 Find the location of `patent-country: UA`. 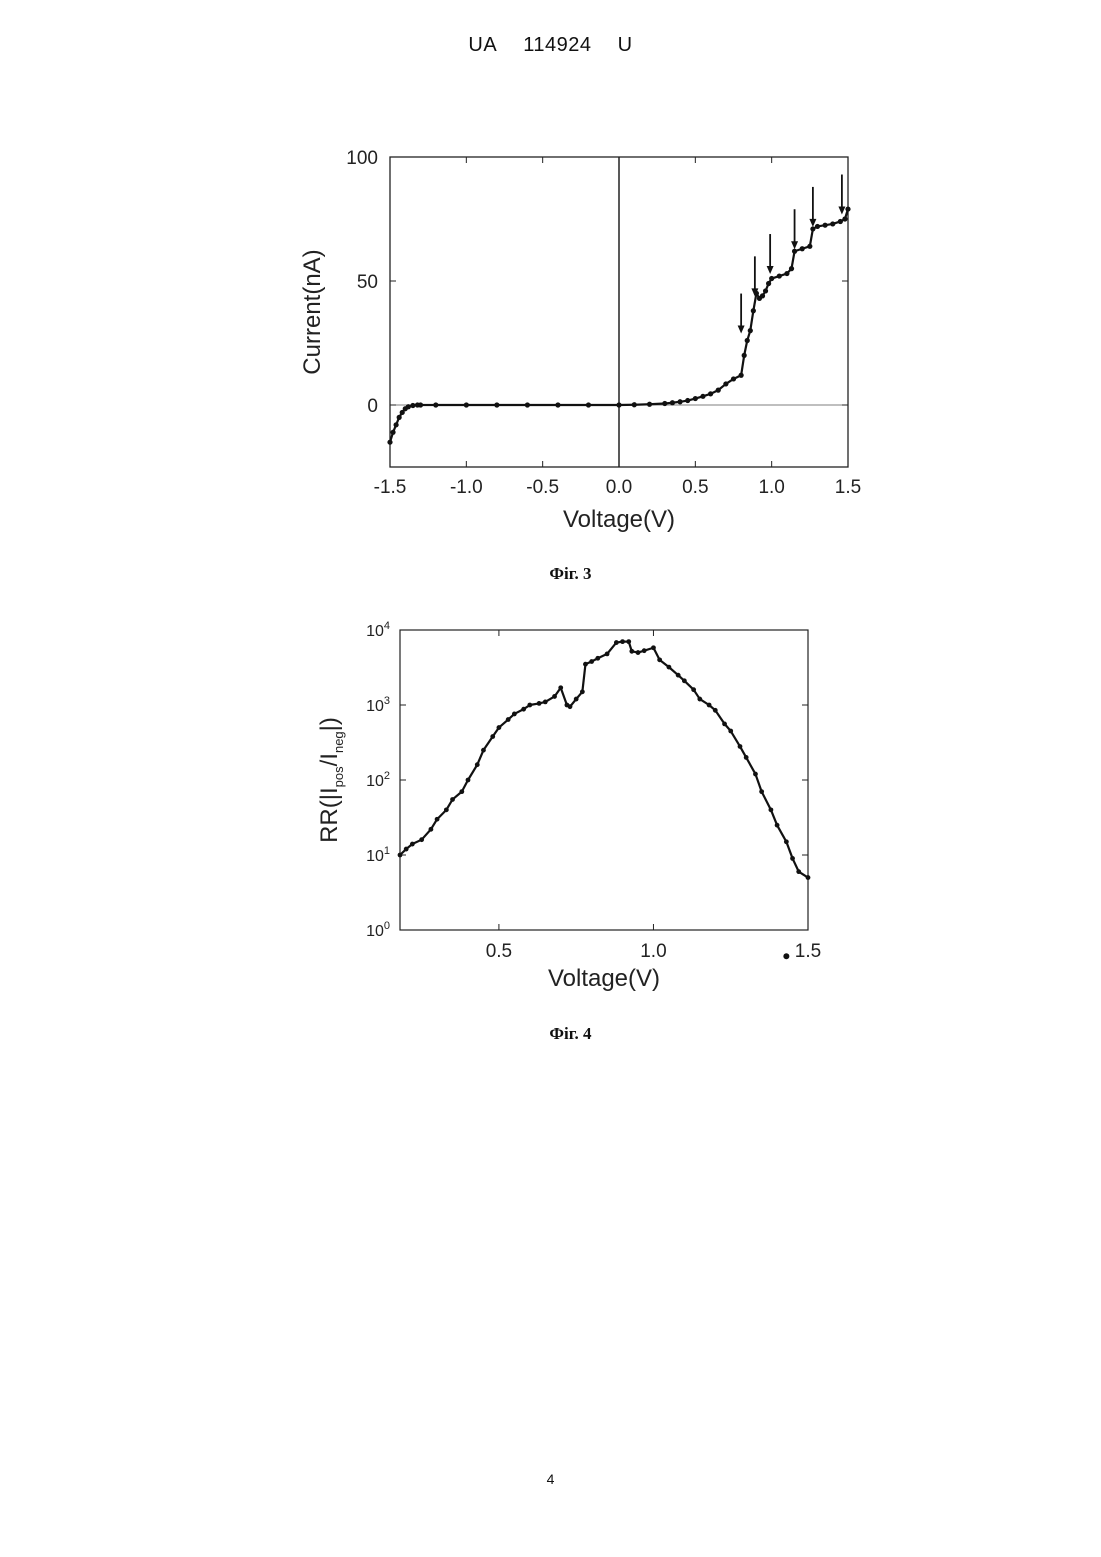

patent-country: UA is located at coordinates (482, 45).